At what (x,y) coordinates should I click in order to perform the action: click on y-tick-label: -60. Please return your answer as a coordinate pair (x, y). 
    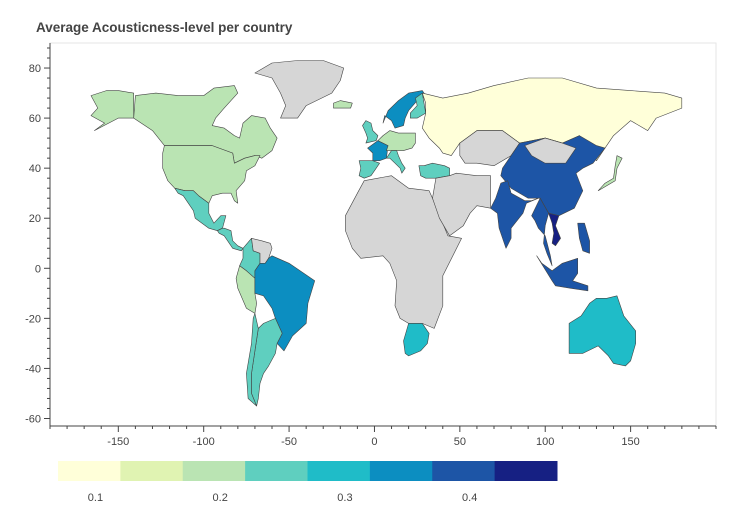
    Looking at the image, I should click on (33, 419).